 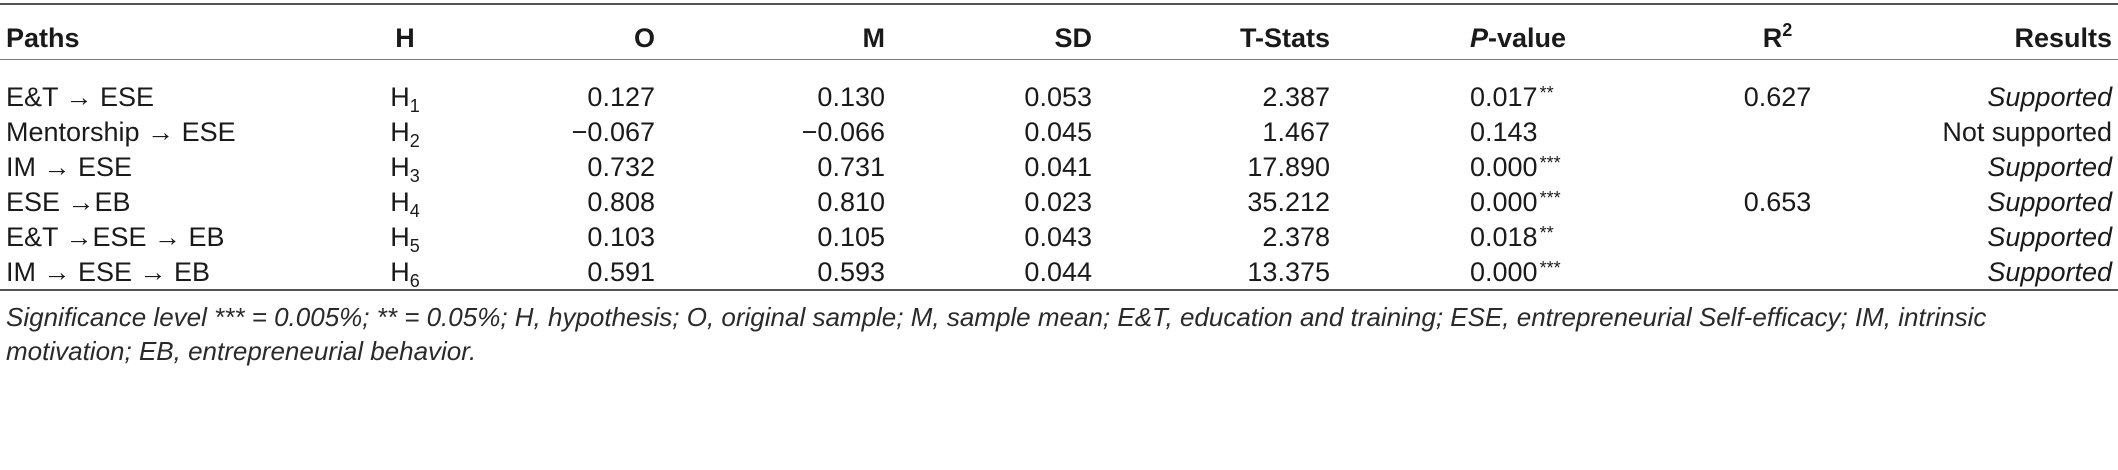 What do you see at coordinates (2063, 38) in the screenshot?
I see `header-results: Results` at bounding box center [2063, 38].